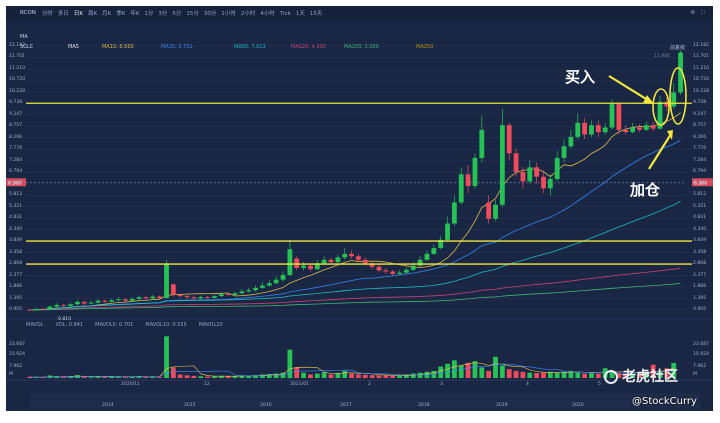 The width and height of the screenshot is (720, 423). I want to click on nav-year-2: 2016, so click(266, 405).